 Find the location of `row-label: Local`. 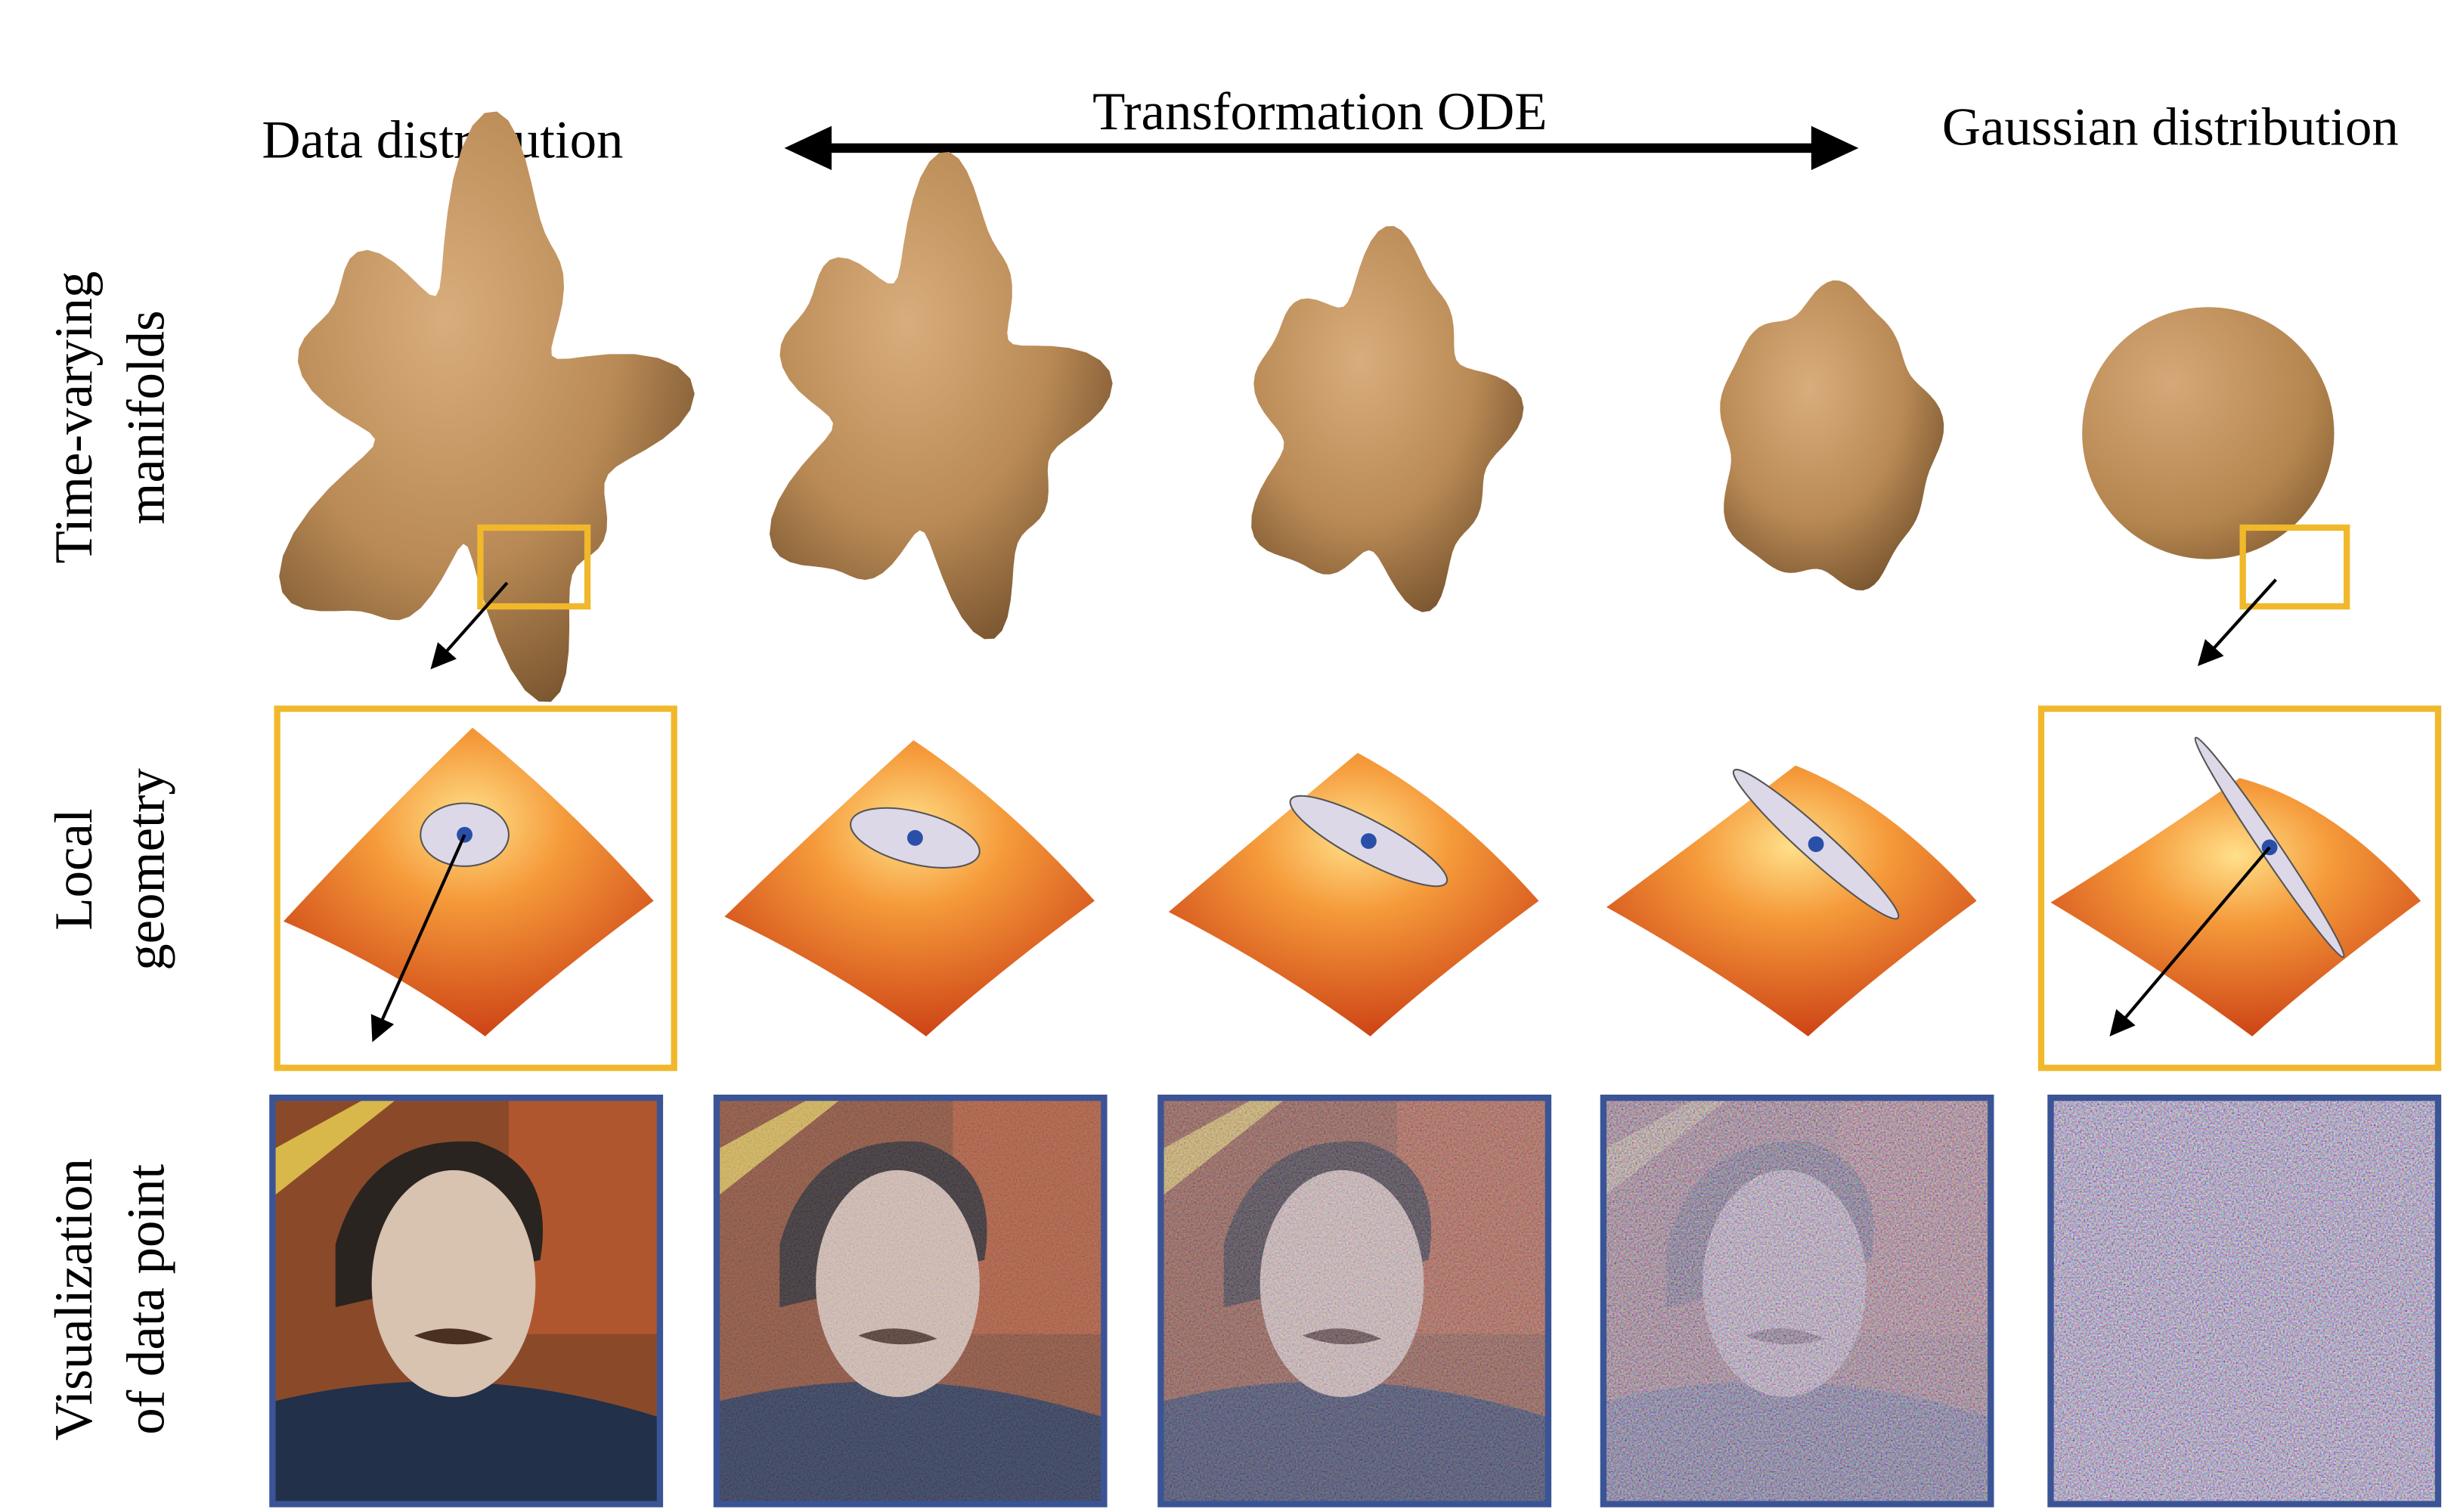

row-label: Local is located at coordinates (74, 869).